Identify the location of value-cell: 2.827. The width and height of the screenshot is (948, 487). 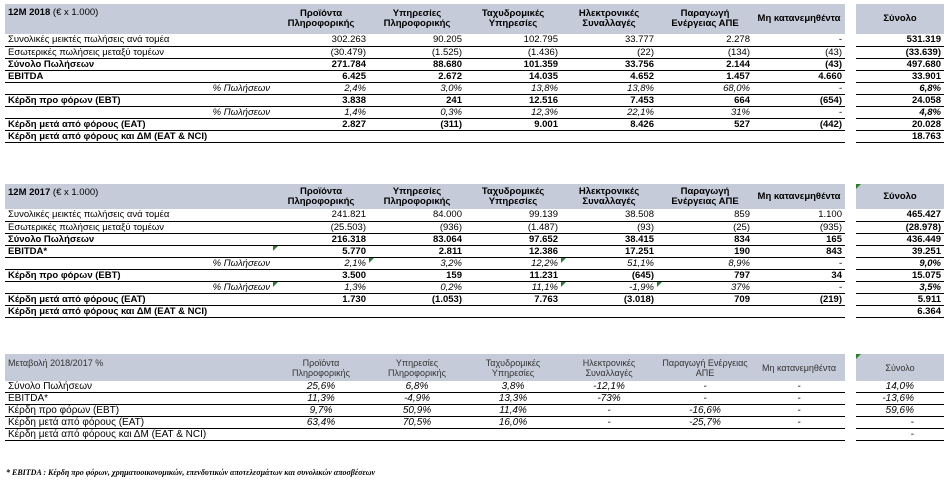
(321, 124).